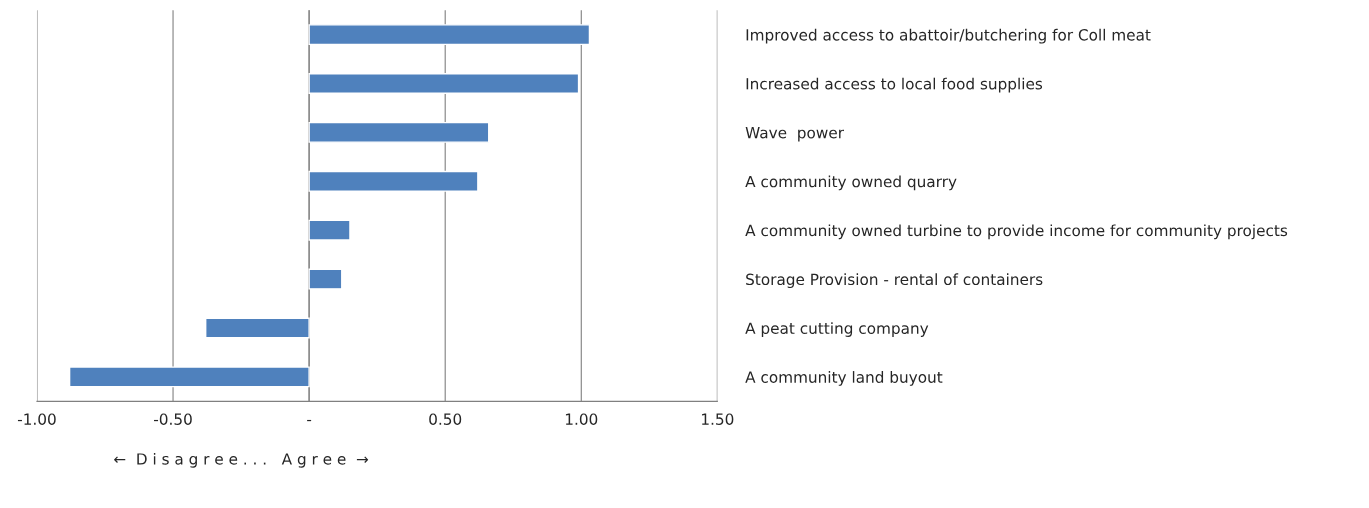 This screenshot has height=508, width=1369. Describe the element at coordinates (894, 281) in the screenshot. I see `y-tick-label: Storage Provision - rental of containers` at that location.